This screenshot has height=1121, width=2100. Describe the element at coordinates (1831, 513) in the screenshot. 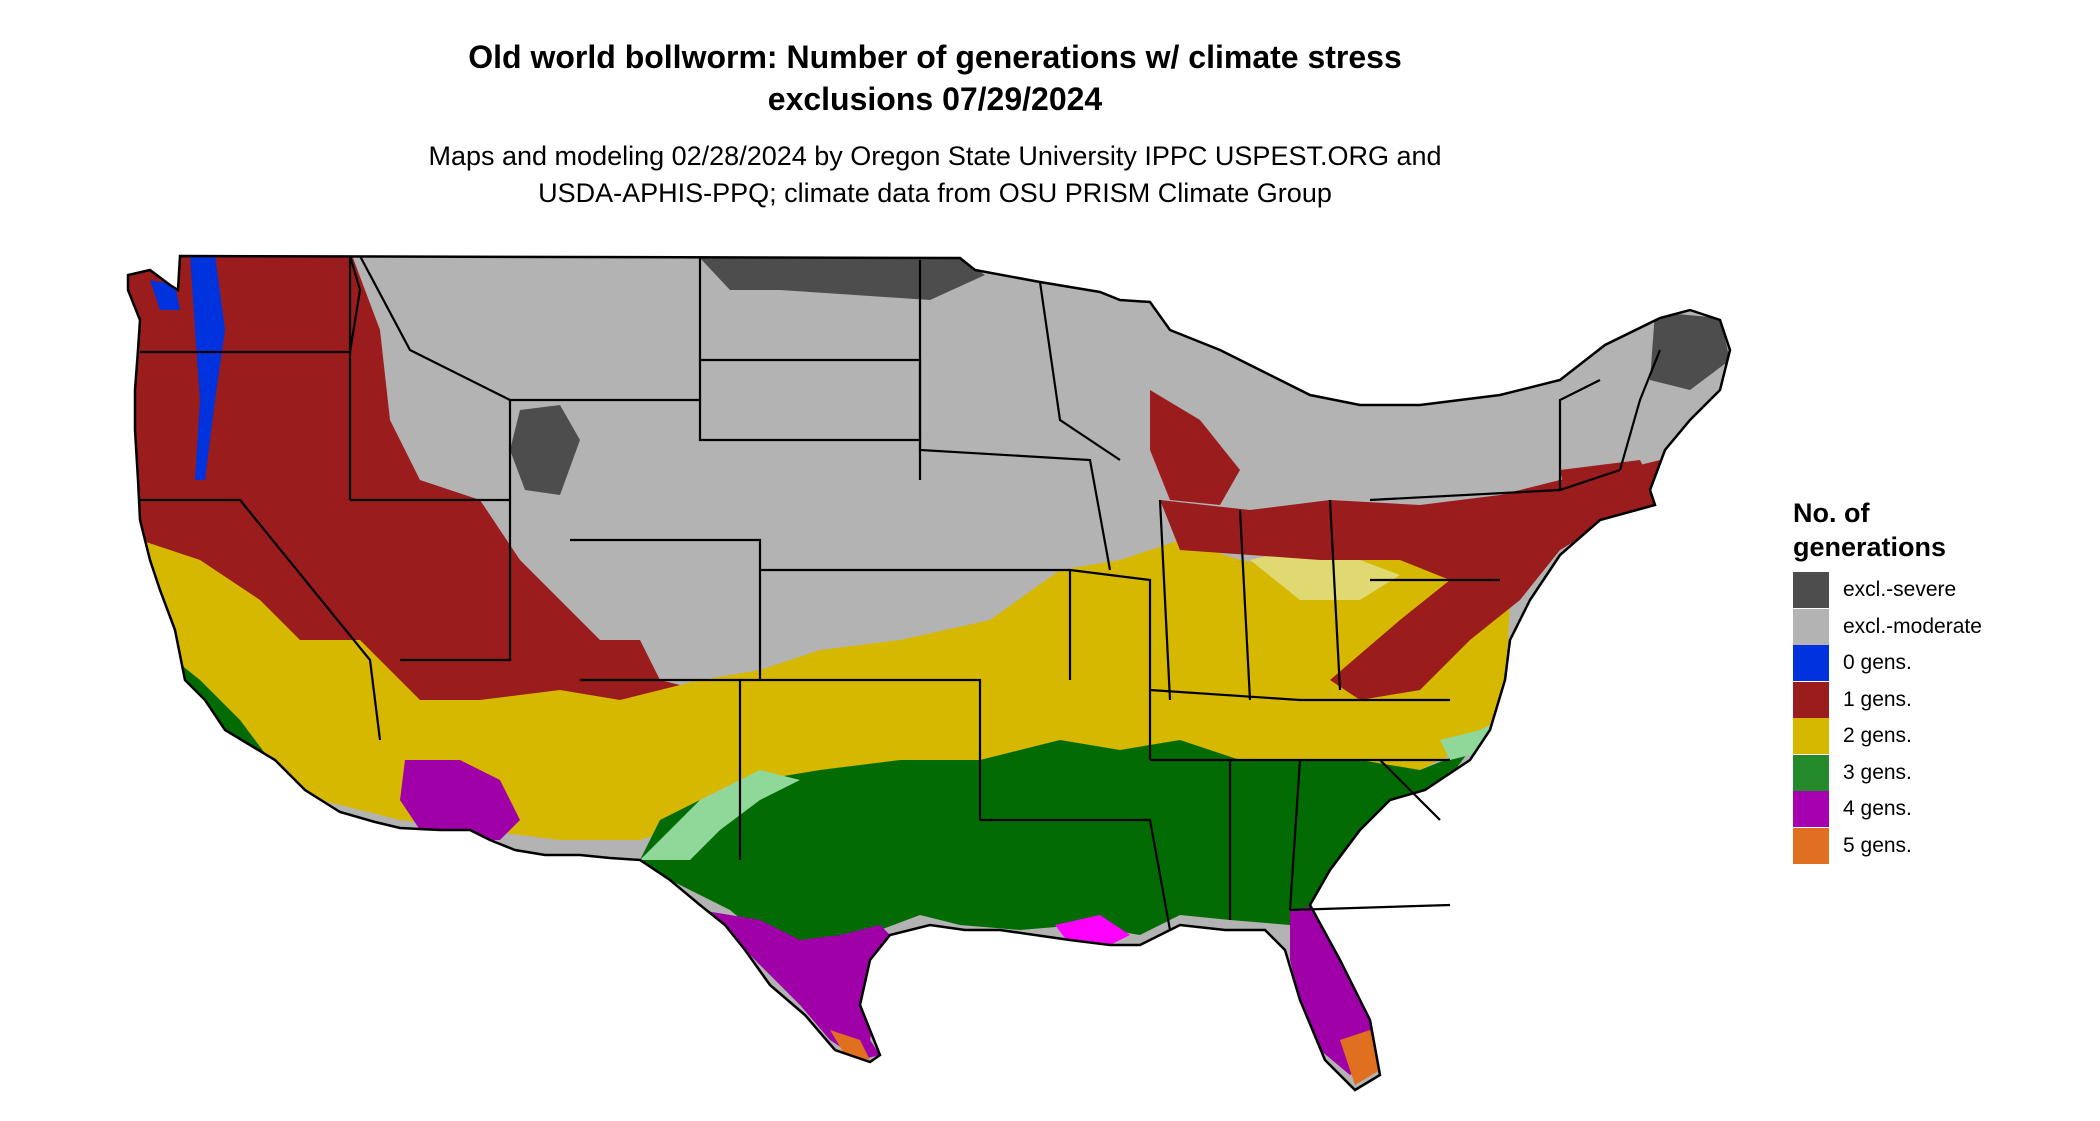

I see `legend-title-line1: No. of` at that location.